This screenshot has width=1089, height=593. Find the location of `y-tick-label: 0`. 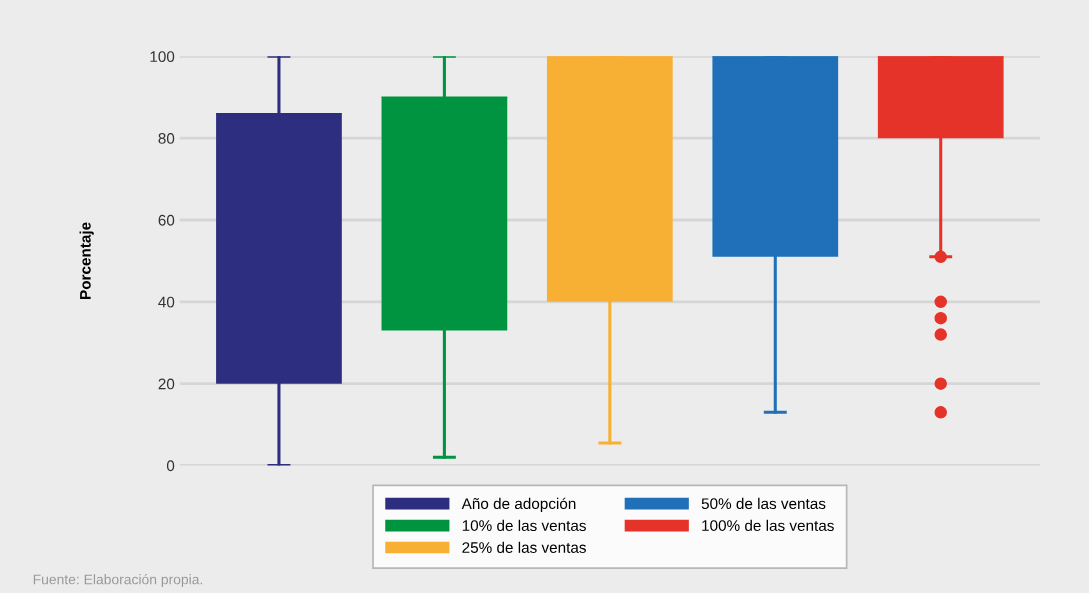

y-tick-label: 0 is located at coordinates (170, 466).